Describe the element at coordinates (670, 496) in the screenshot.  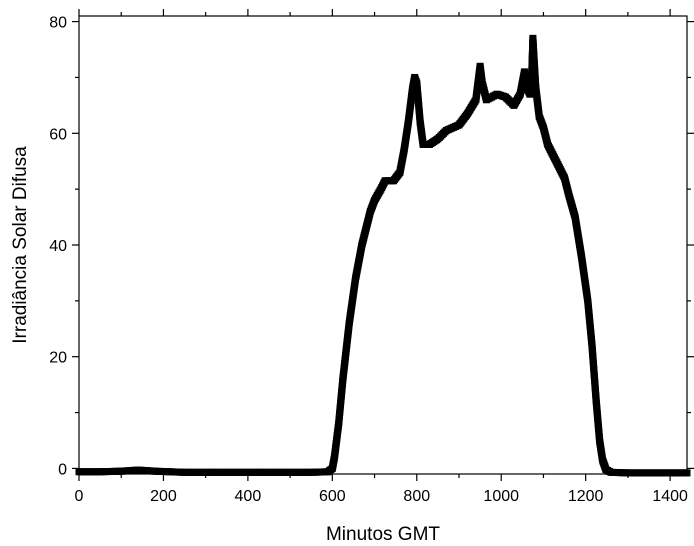
I see `x-tick-label: 1400` at that location.